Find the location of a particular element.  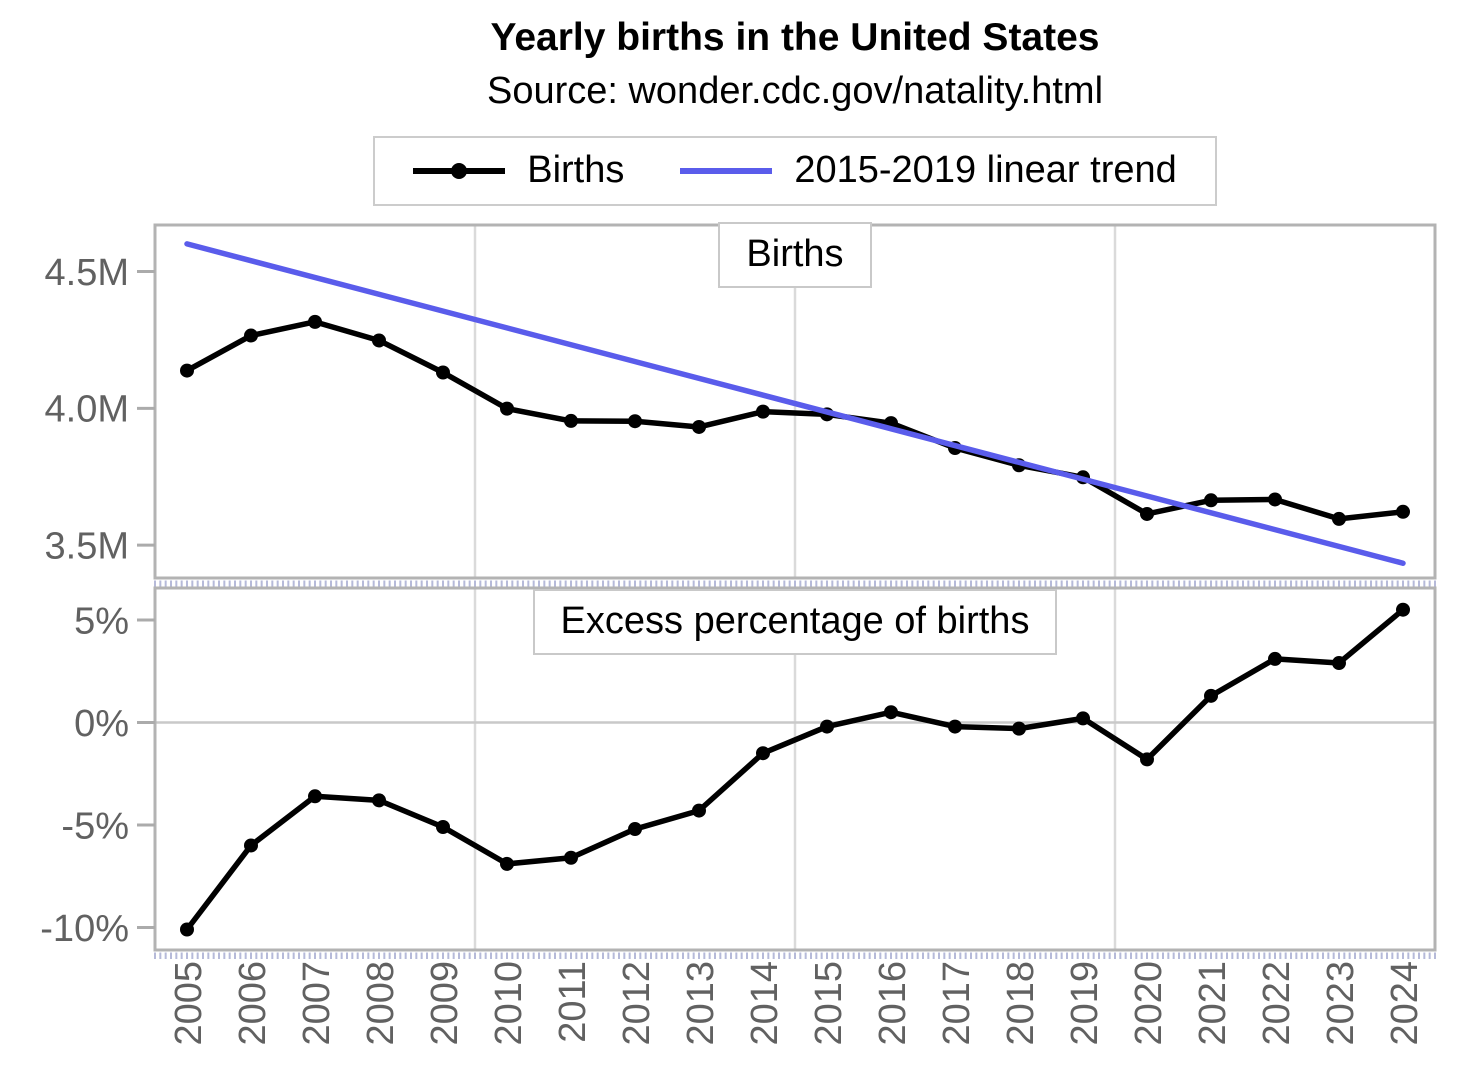

legend-item-births: Births is located at coordinates (519, 170).